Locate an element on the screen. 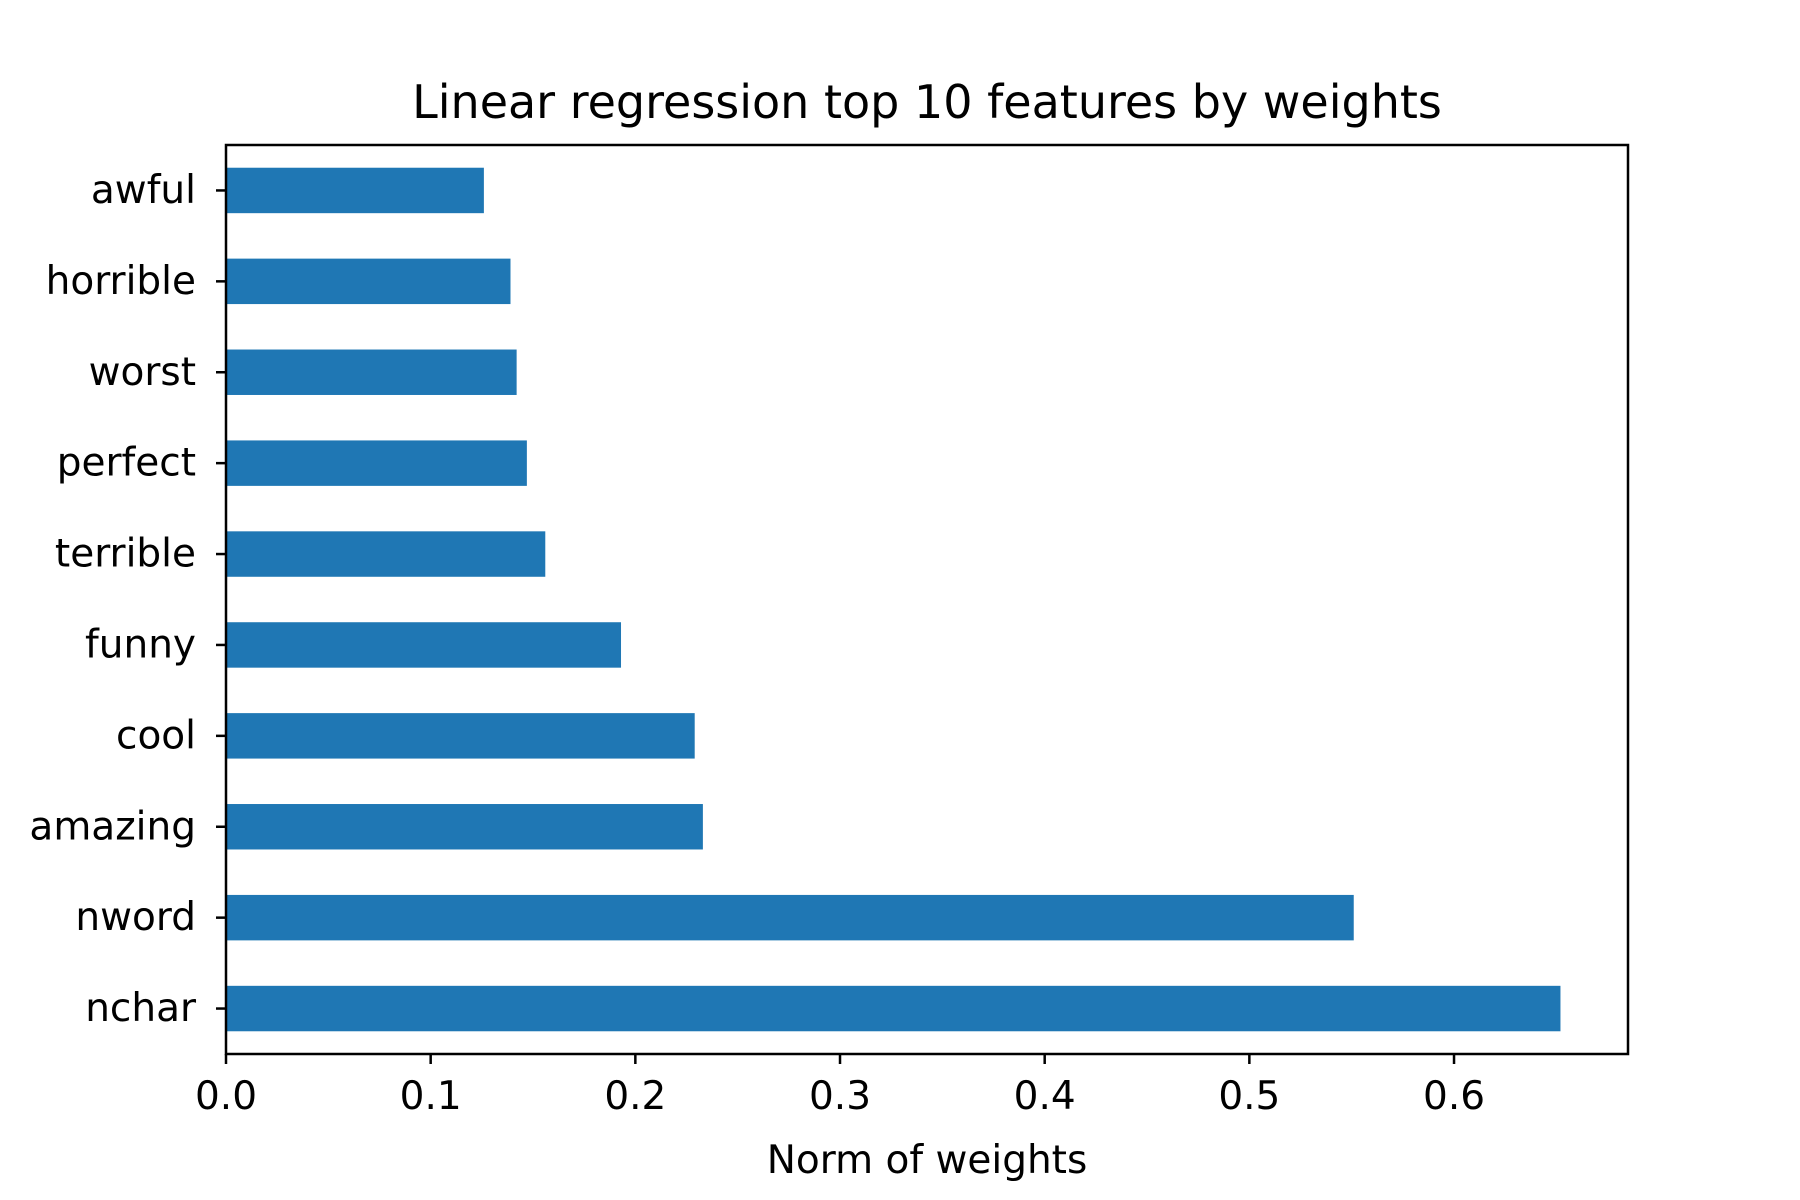 This screenshot has width=1800, height=1200. y-tick-label: terrible is located at coordinates (125, 554).